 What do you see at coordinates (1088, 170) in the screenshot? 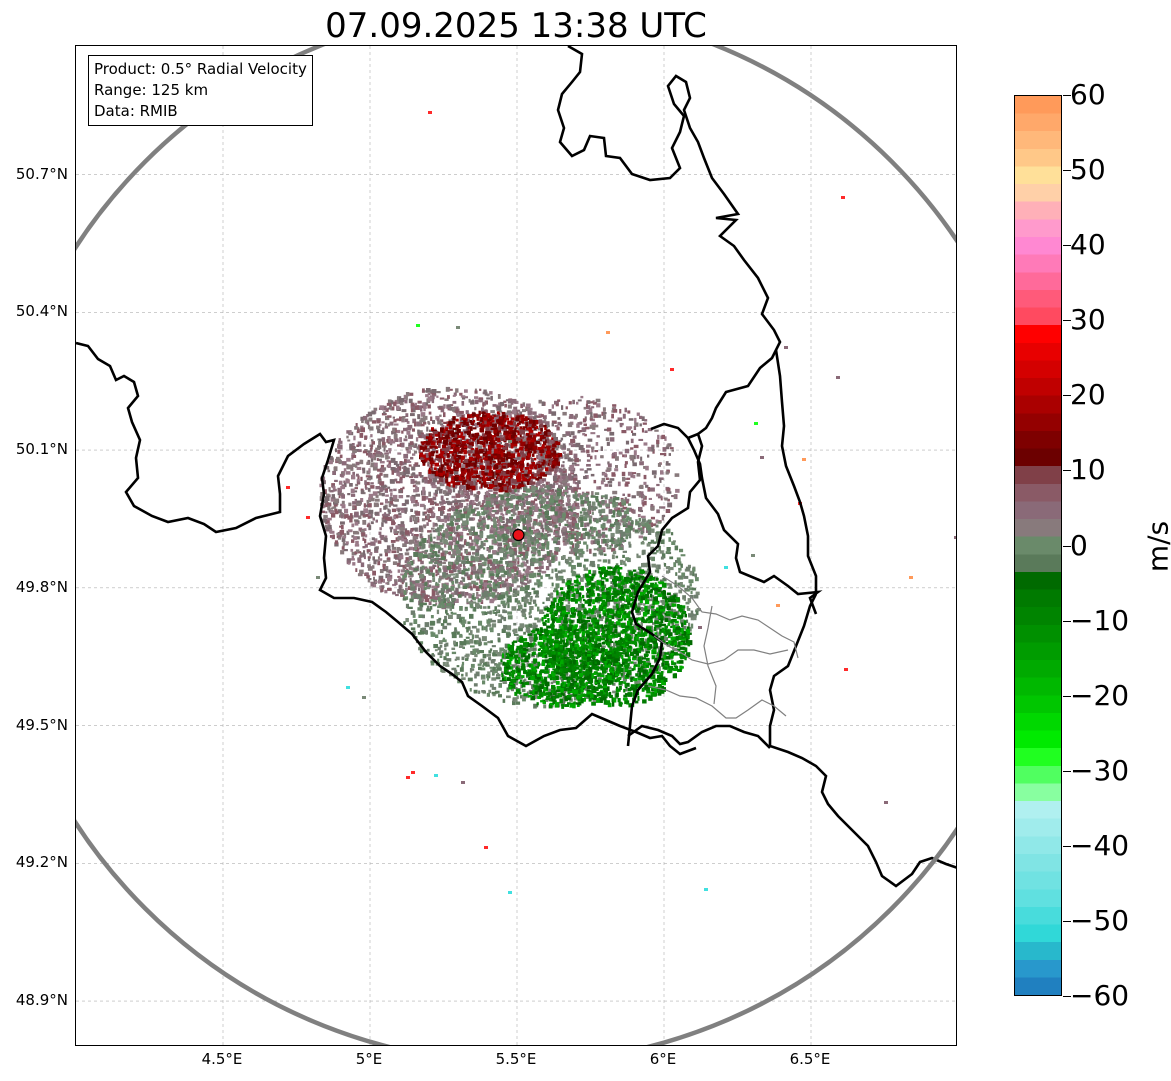
I see `colorbar-tick-label: 50` at bounding box center [1088, 170].